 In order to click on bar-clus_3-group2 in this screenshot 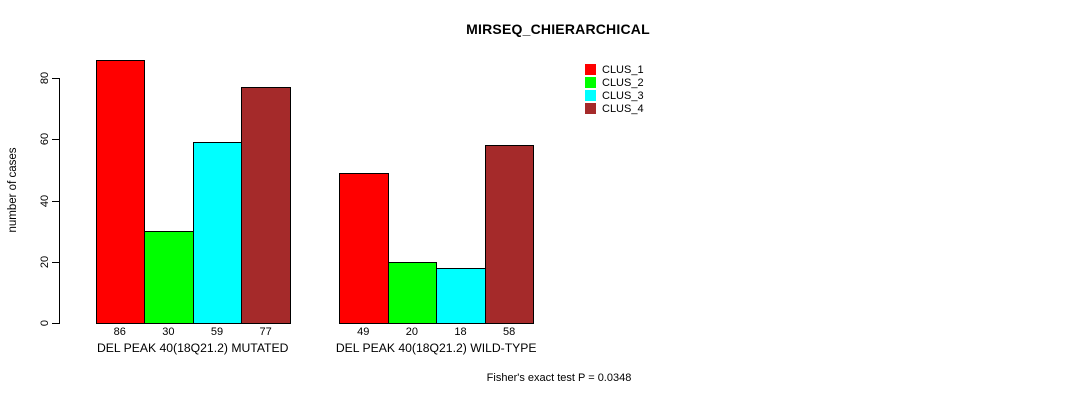, I will do `click(461, 295)`.